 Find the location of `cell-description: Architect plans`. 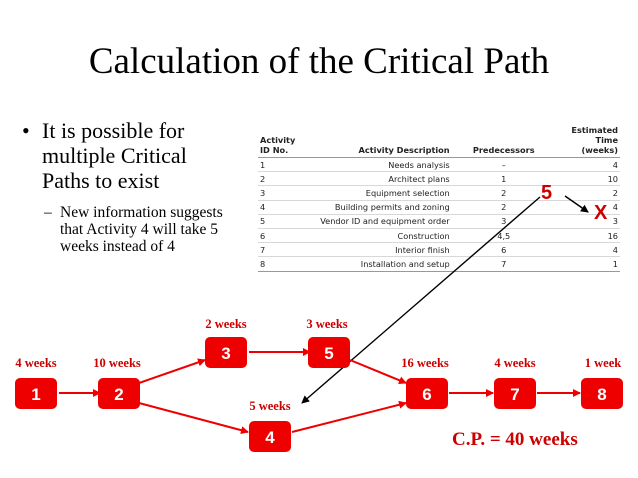

cell-description: Architect plans is located at coordinates (374, 179).